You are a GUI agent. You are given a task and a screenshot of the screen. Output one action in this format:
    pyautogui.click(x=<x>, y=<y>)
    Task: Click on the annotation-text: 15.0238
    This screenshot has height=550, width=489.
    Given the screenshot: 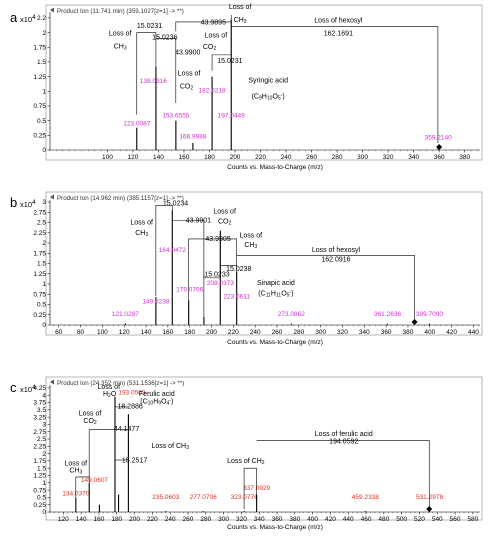 What is the action you would take?
    pyautogui.click(x=238, y=269)
    